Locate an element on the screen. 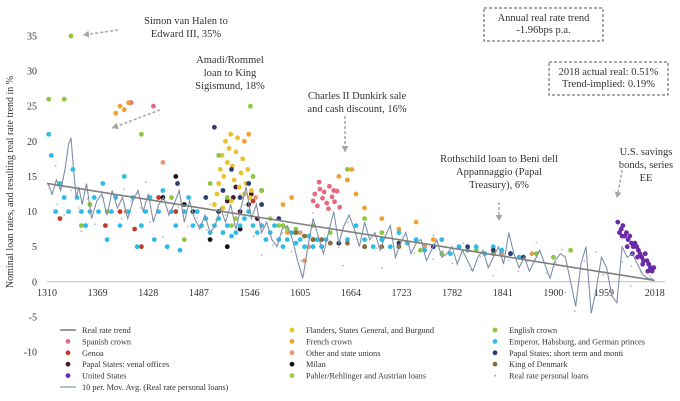 The height and width of the screenshot is (401, 680). legend-item: Real rate personal loans is located at coordinates (540, 376).